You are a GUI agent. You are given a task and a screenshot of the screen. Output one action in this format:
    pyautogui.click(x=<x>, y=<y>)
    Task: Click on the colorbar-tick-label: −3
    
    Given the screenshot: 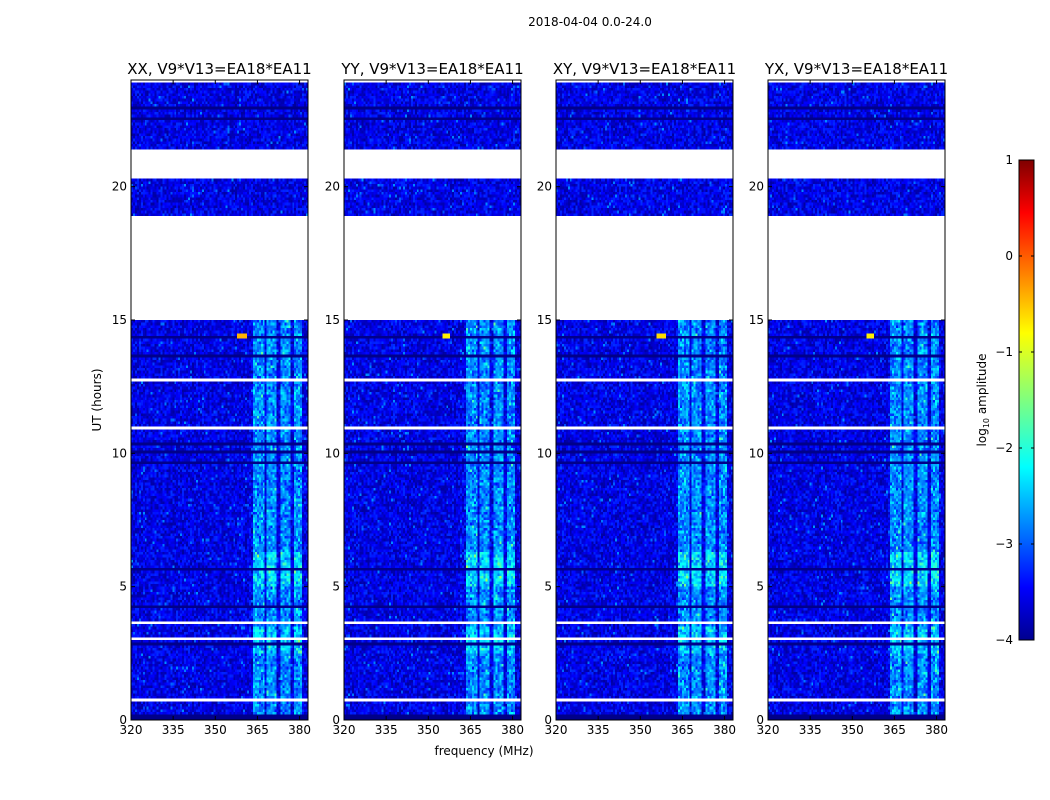 What is the action you would take?
    pyautogui.click(x=1004, y=544)
    